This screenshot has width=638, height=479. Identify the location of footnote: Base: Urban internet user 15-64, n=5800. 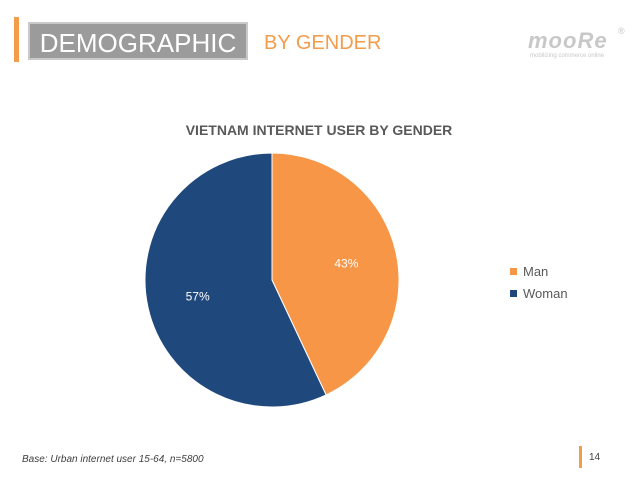
(113, 459).